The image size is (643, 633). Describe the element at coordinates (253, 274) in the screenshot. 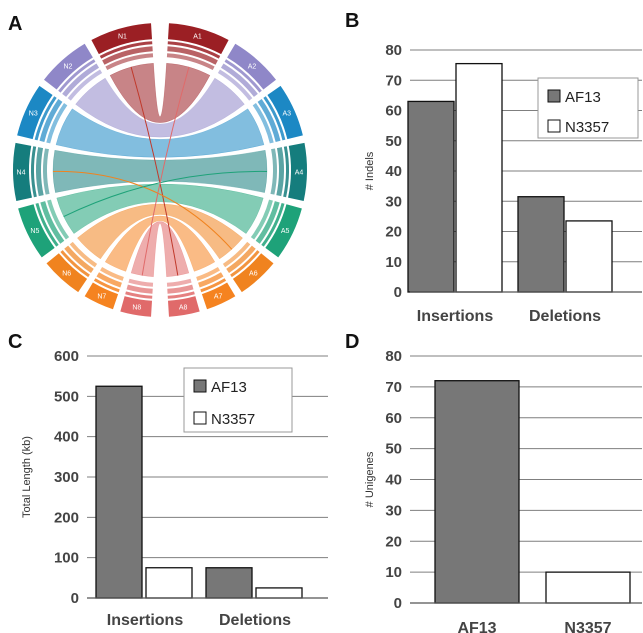

I see `circos-segment-label: A6` at that location.